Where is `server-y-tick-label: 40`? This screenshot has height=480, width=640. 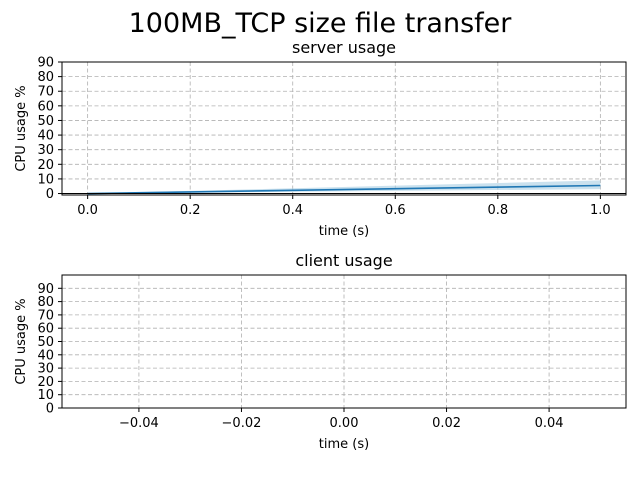
server-y-tick-label: 40 is located at coordinates (45, 136).